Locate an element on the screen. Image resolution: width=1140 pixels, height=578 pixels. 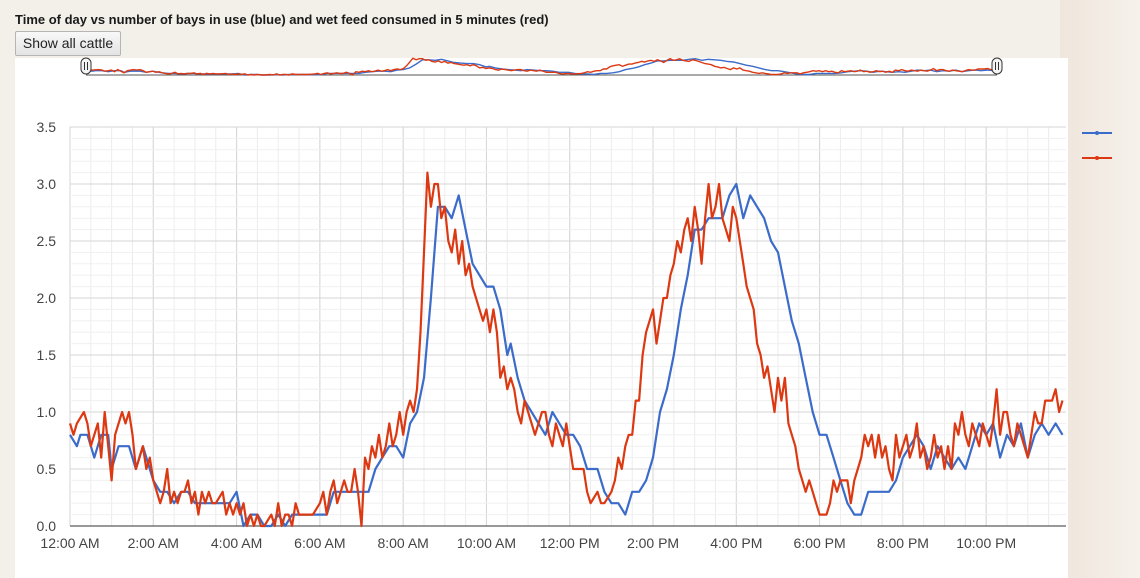
y-tick-label: 3.0 is located at coordinates (47, 184).